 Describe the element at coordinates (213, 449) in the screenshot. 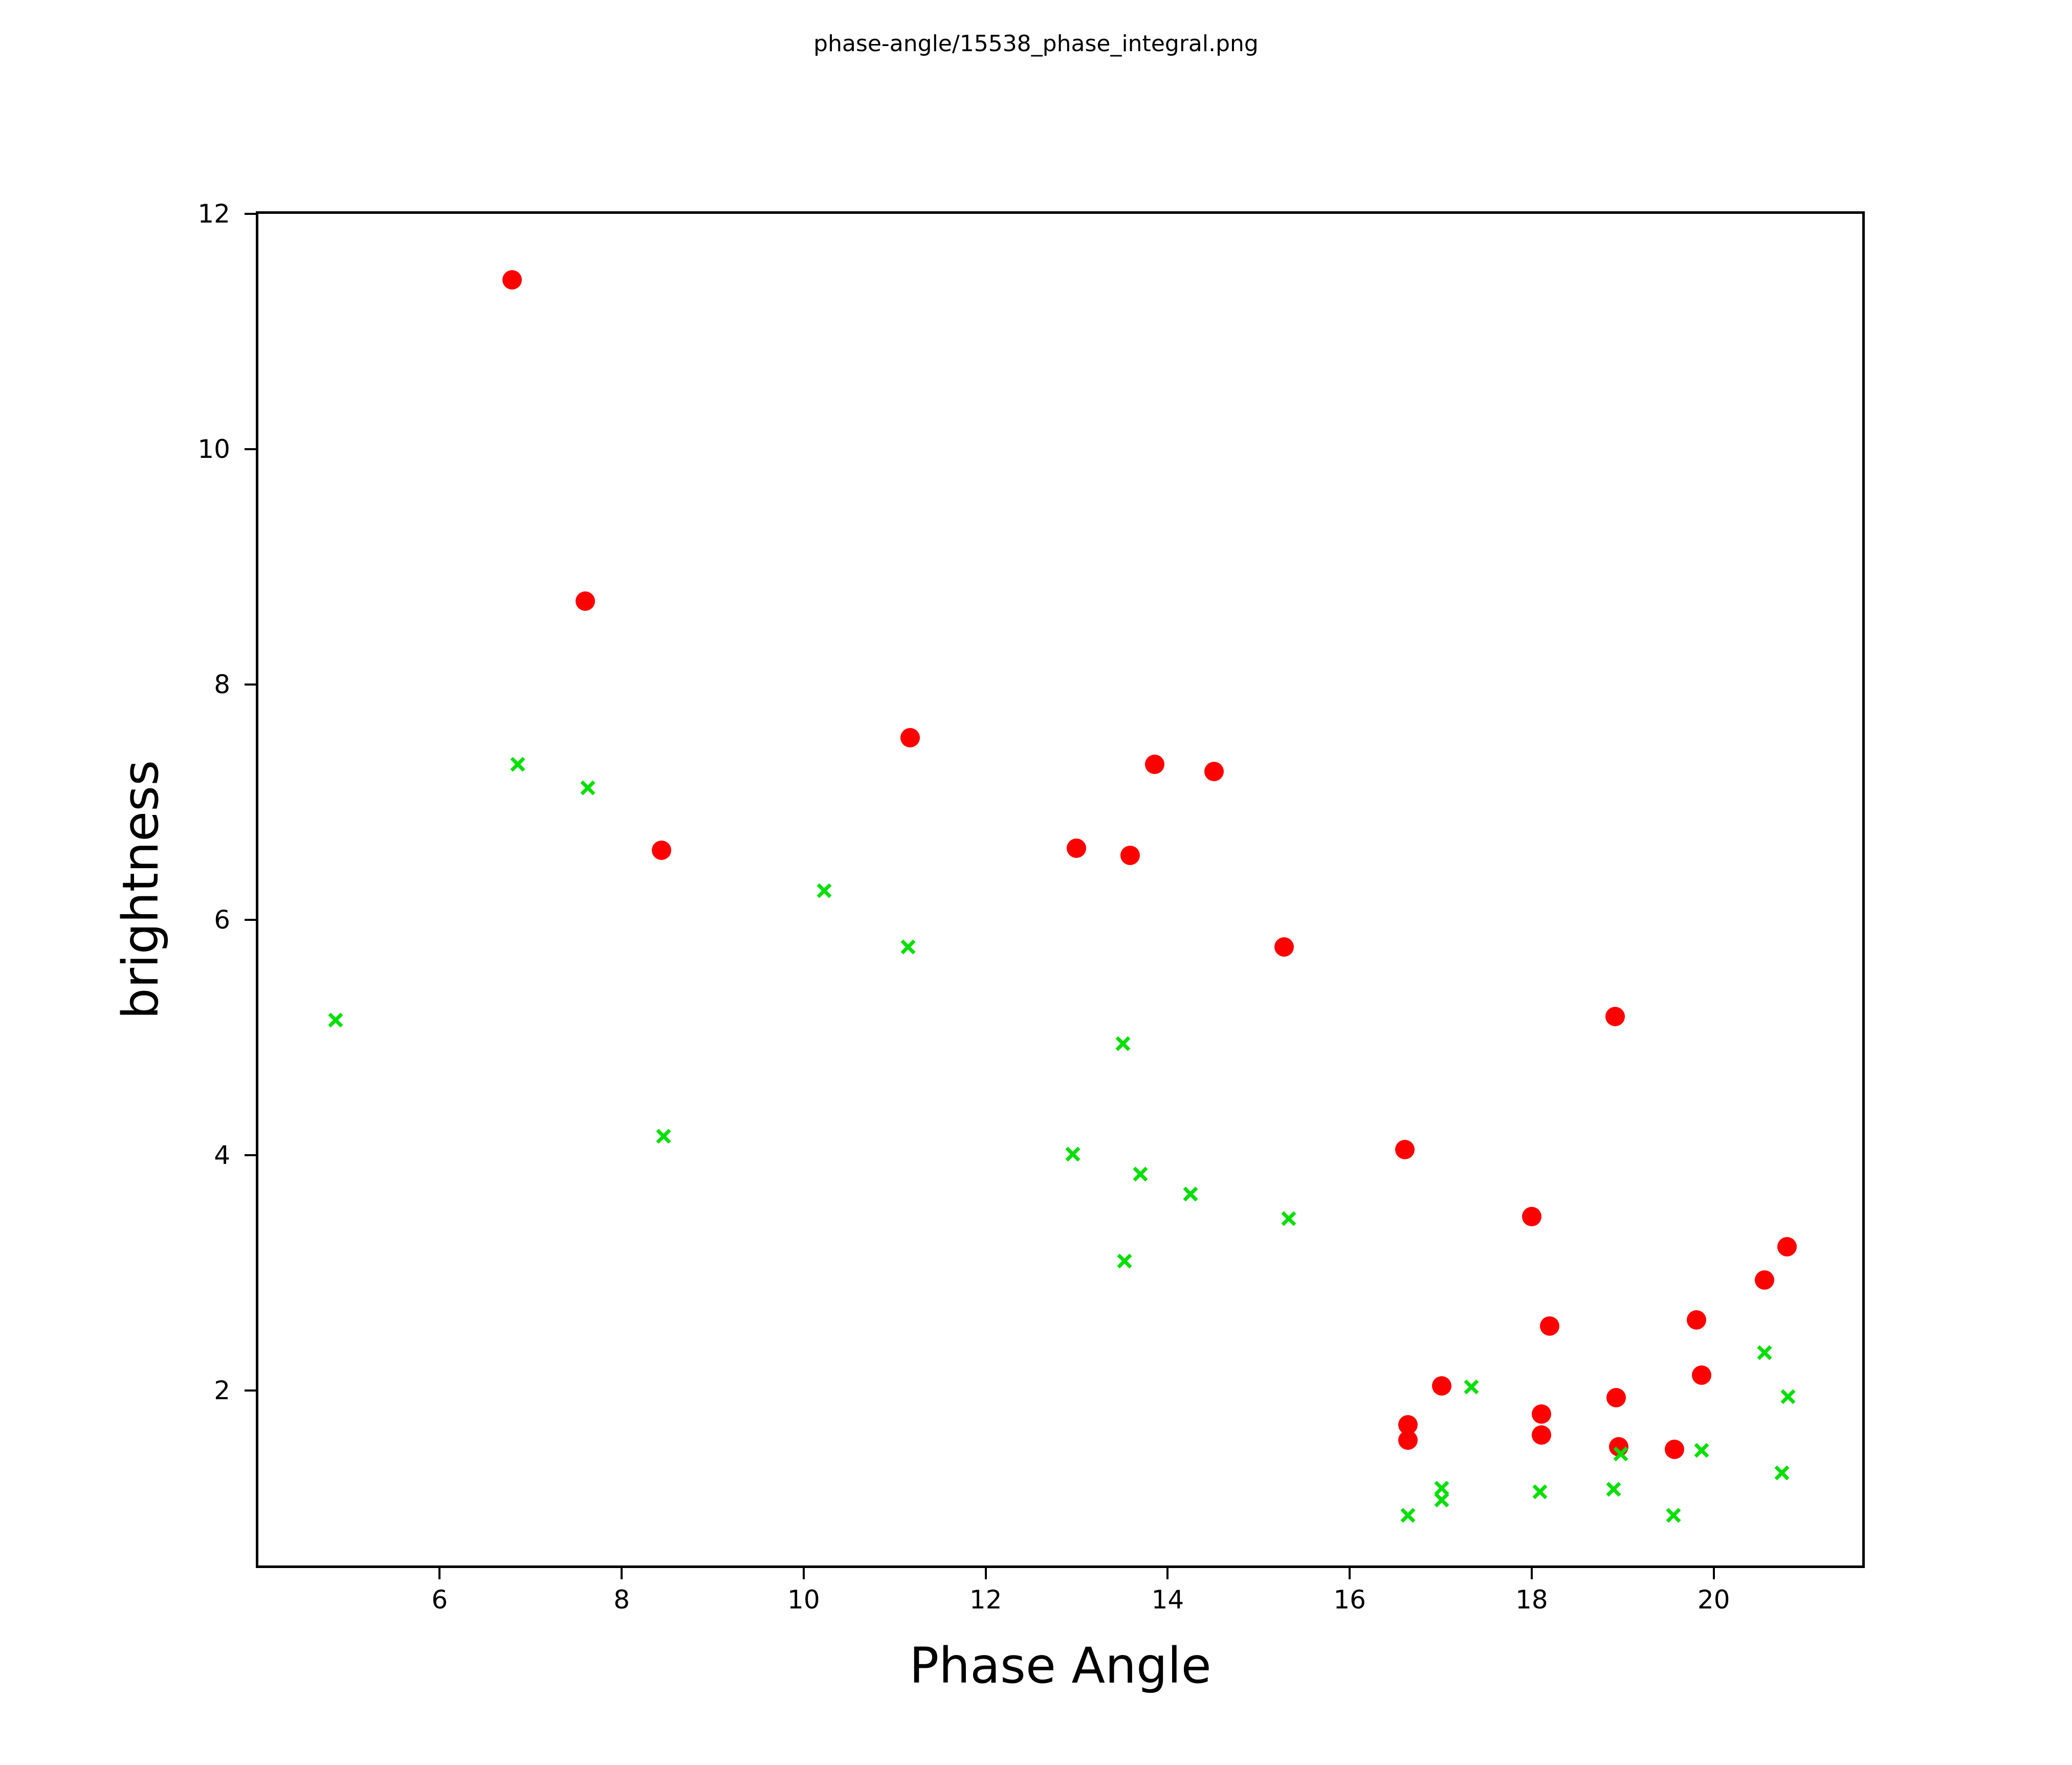

I see `y-tick-label: 10` at that location.